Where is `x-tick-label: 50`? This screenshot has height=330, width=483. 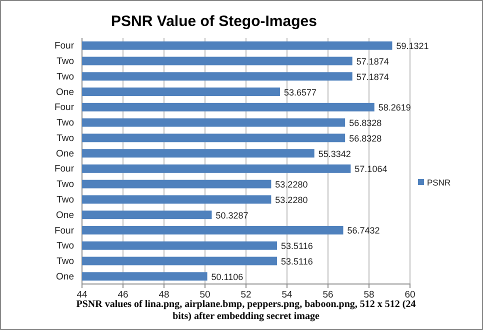
x-tick-label: 50 is located at coordinates (205, 295).